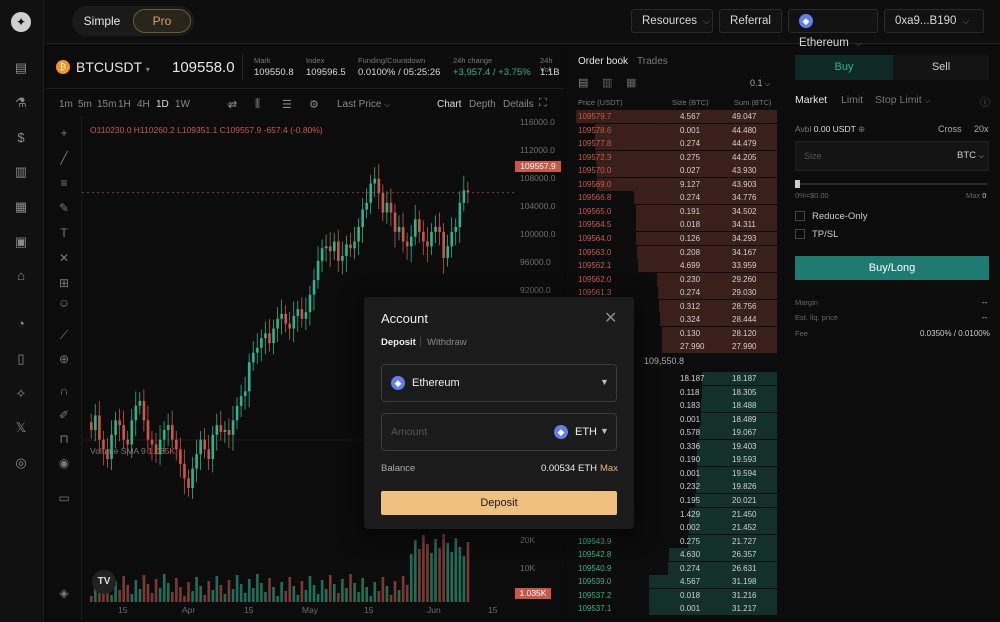 The image size is (1000, 622). I want to click on mode-simple-button: Simple, so click(102, 21).